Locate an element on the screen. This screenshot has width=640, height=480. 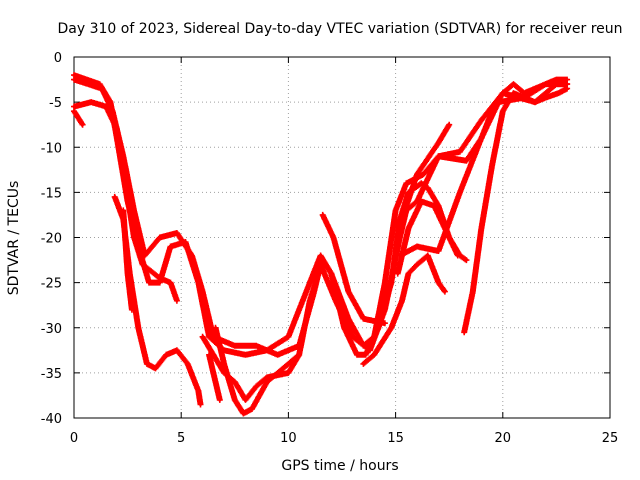
y-tick-label: 0 is located at coordinates (58, 58).